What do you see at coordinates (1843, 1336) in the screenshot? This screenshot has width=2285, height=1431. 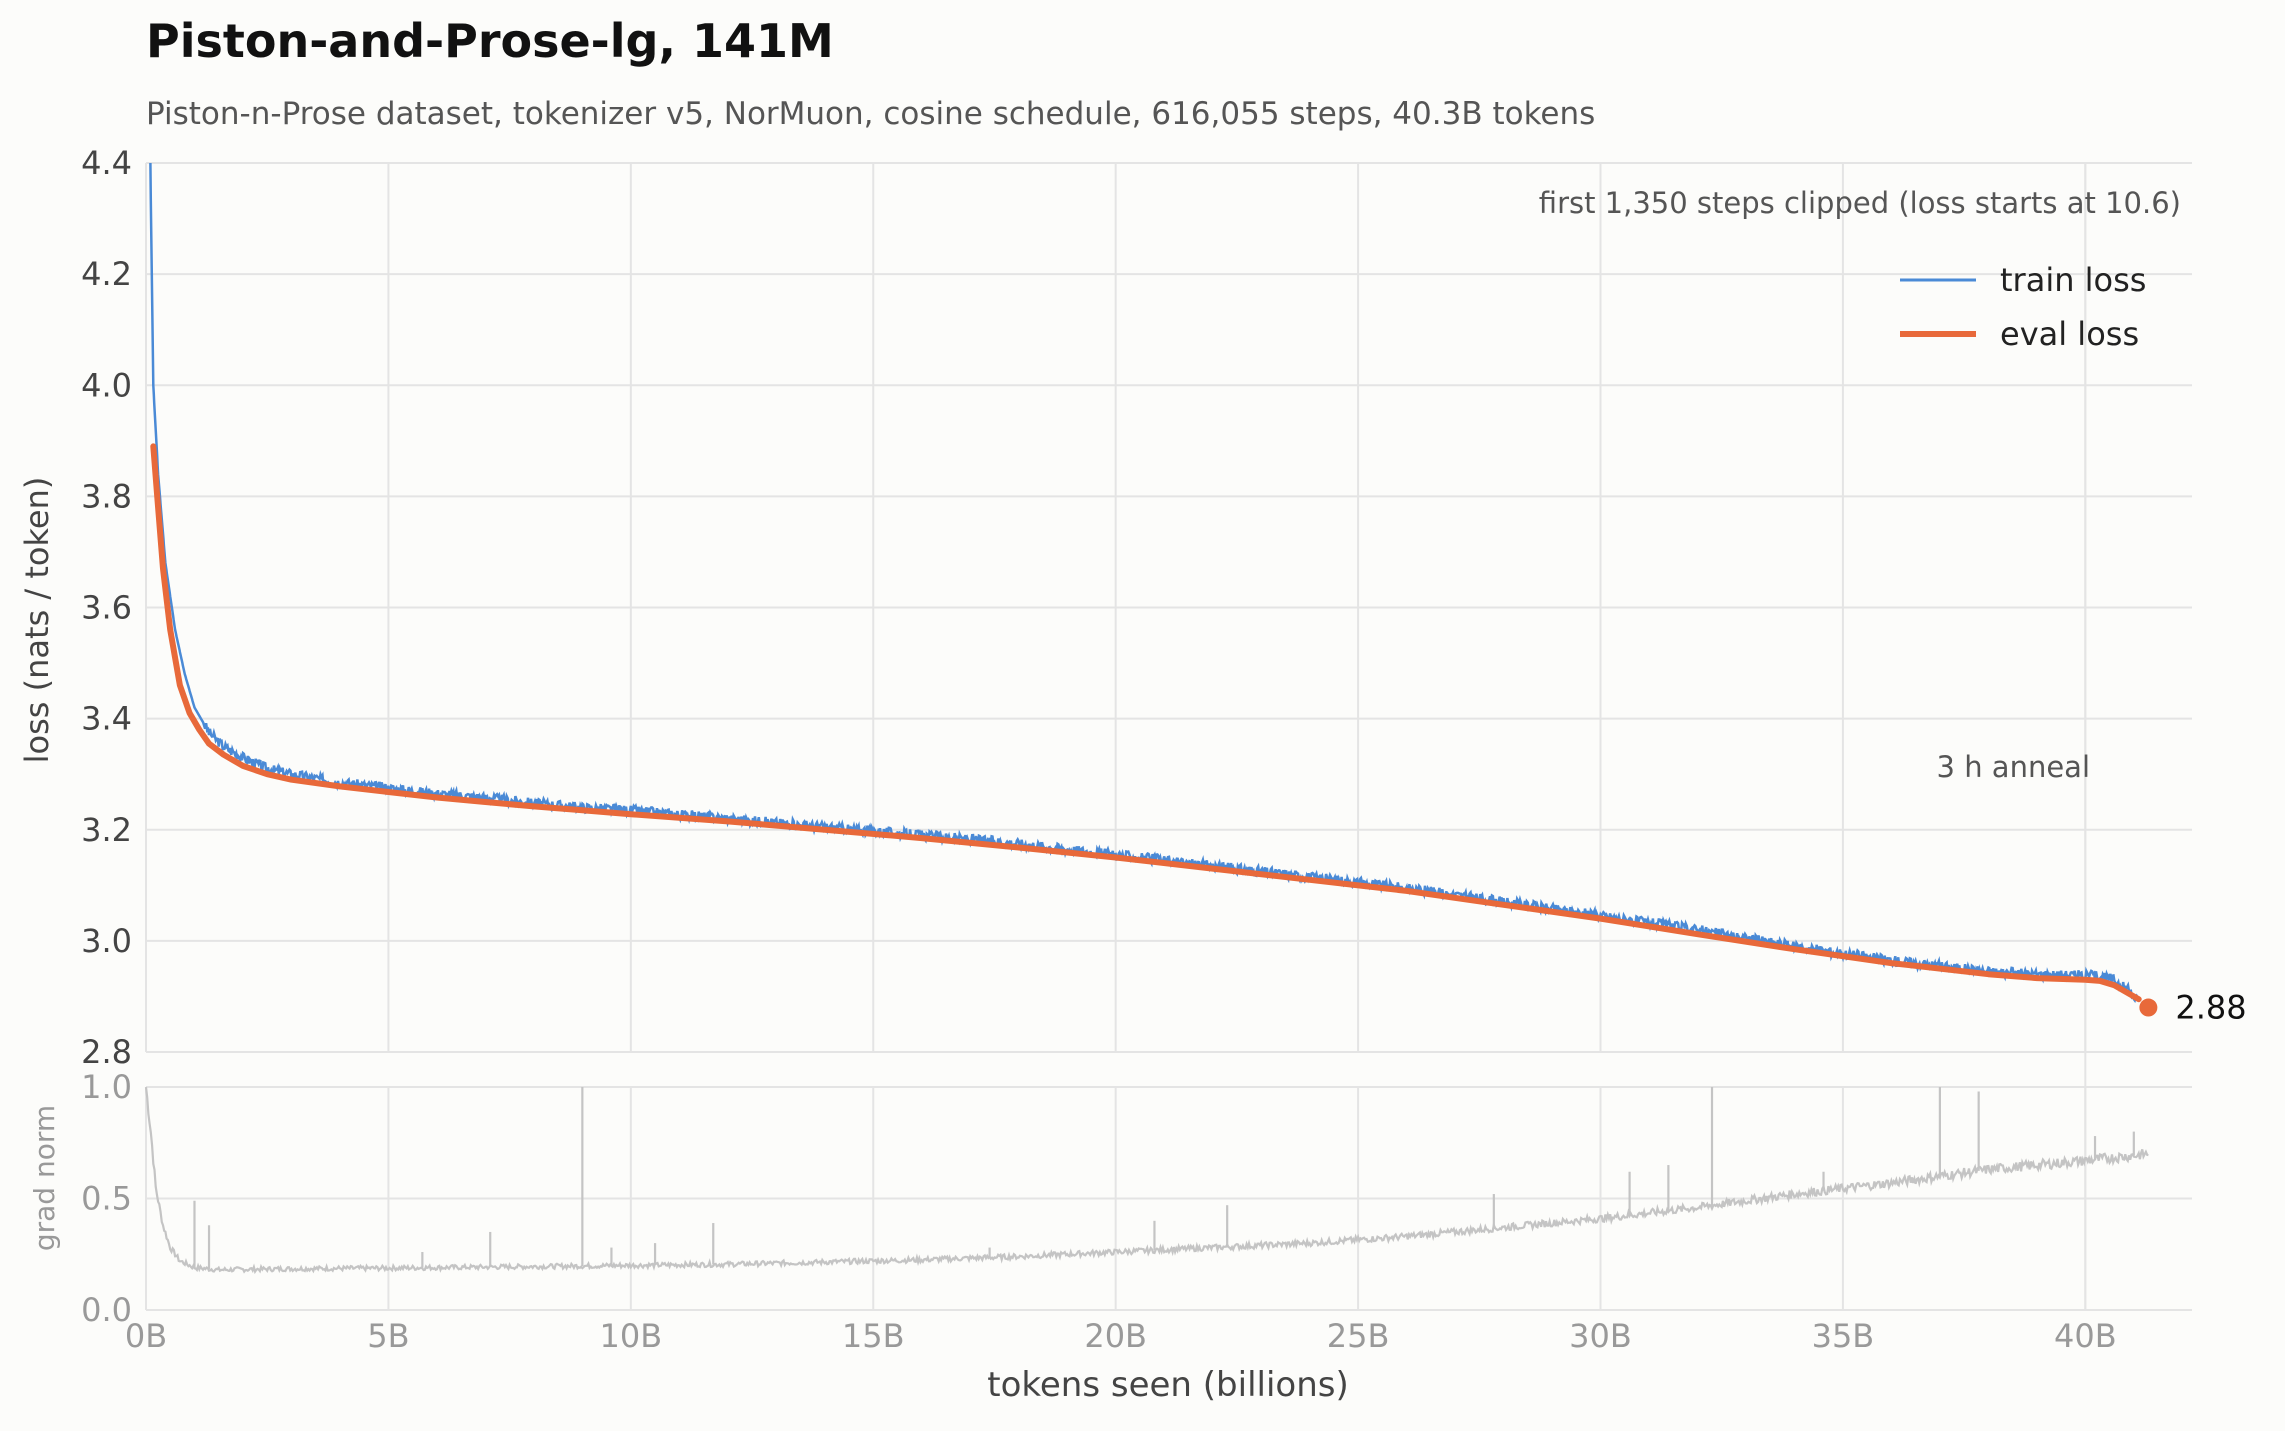 I see `x-tick-label: 35B` at bounding box center [1843, 1336].